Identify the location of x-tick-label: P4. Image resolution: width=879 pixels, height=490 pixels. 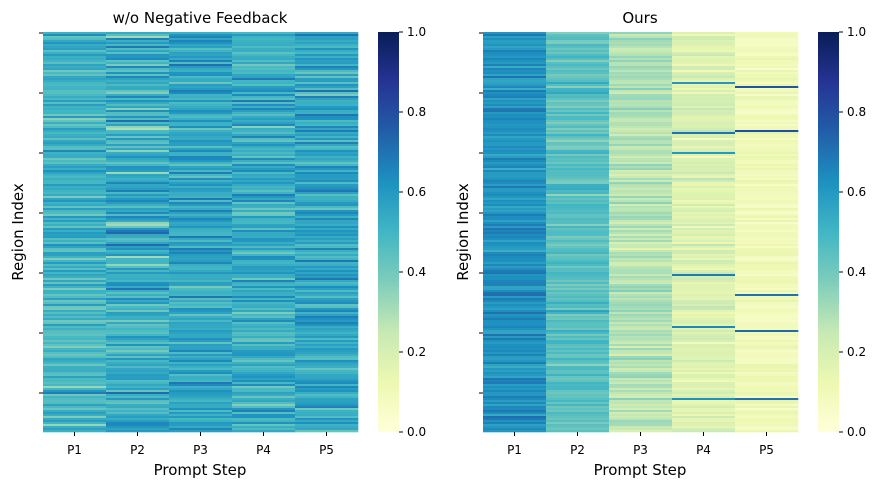
(703, 450).